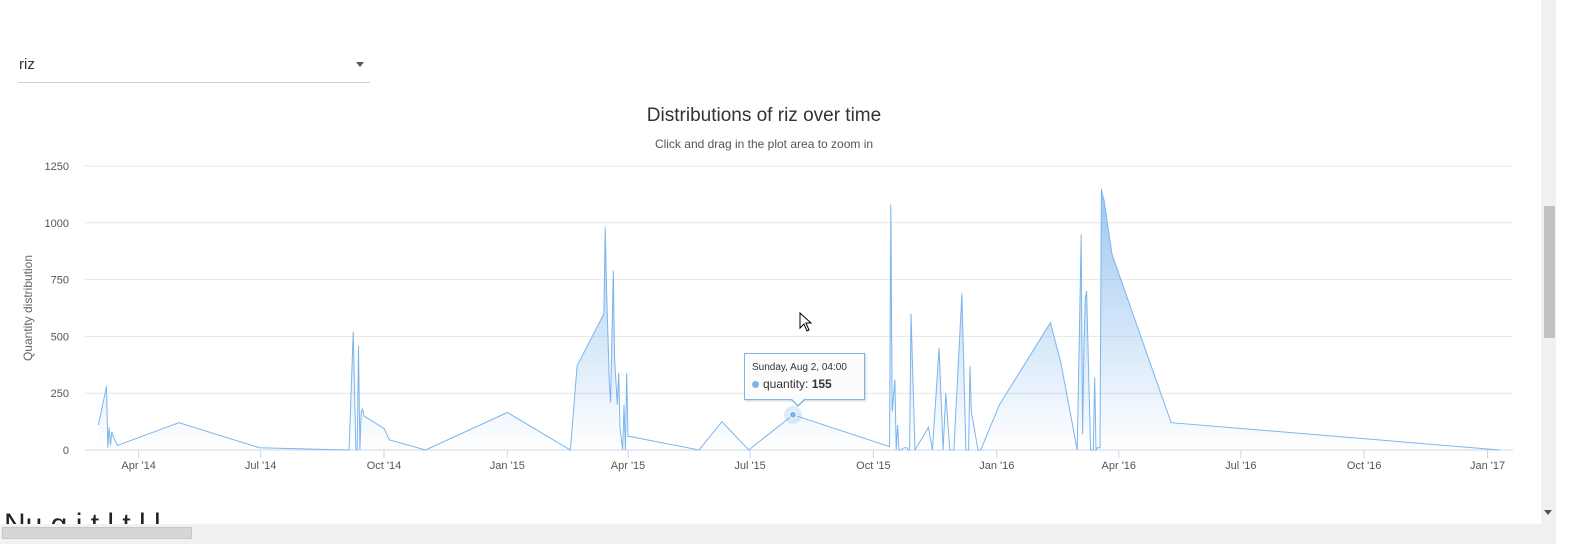  Describe the element at coordinates (873, 466) in the screenshot. I see `x-tick-label: Oct '15` at that location.